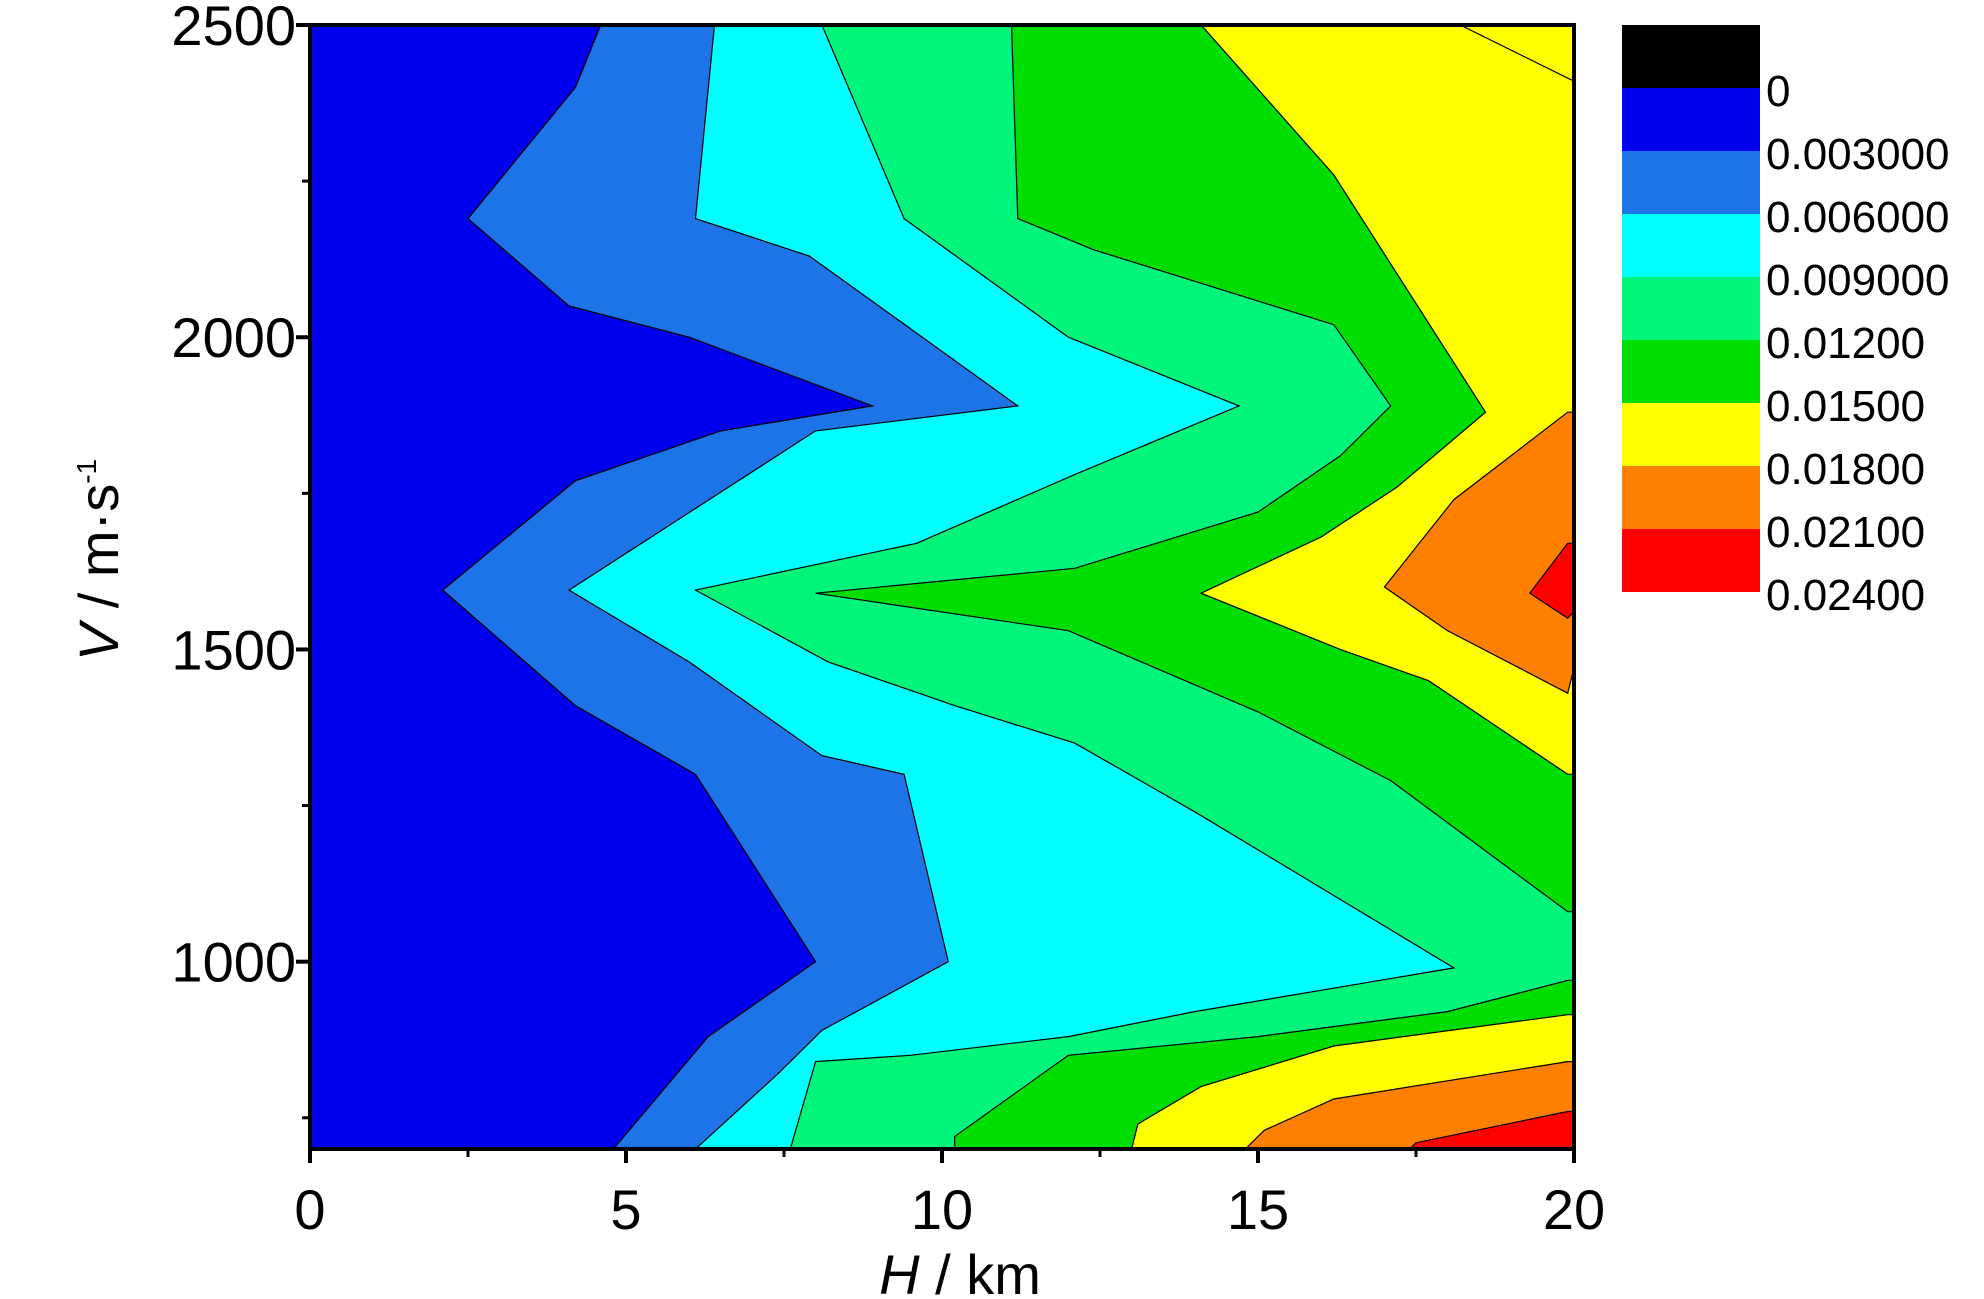 Image resolution: width=1984 pixels, height=1299 pixels. Describe the element at coordinates (1778, 91) in the screenshot. I see `legend-label: 0` at that location.